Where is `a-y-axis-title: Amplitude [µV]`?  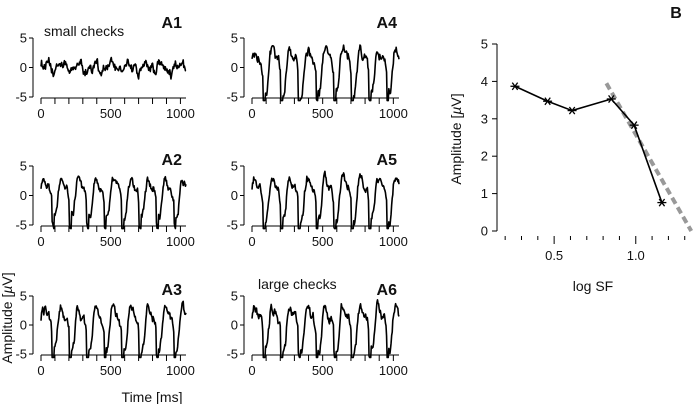
a-y-axis-title: Amplitude [µV] is located at coordinates (7, 317).